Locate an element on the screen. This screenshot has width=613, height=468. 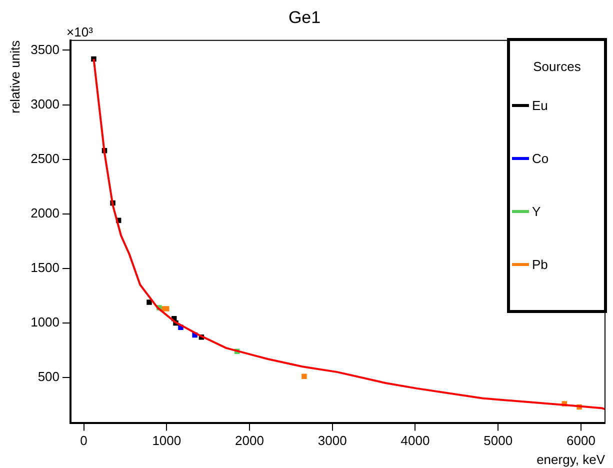
x-tick-label: 3000 is located at coordinates (332, 440).